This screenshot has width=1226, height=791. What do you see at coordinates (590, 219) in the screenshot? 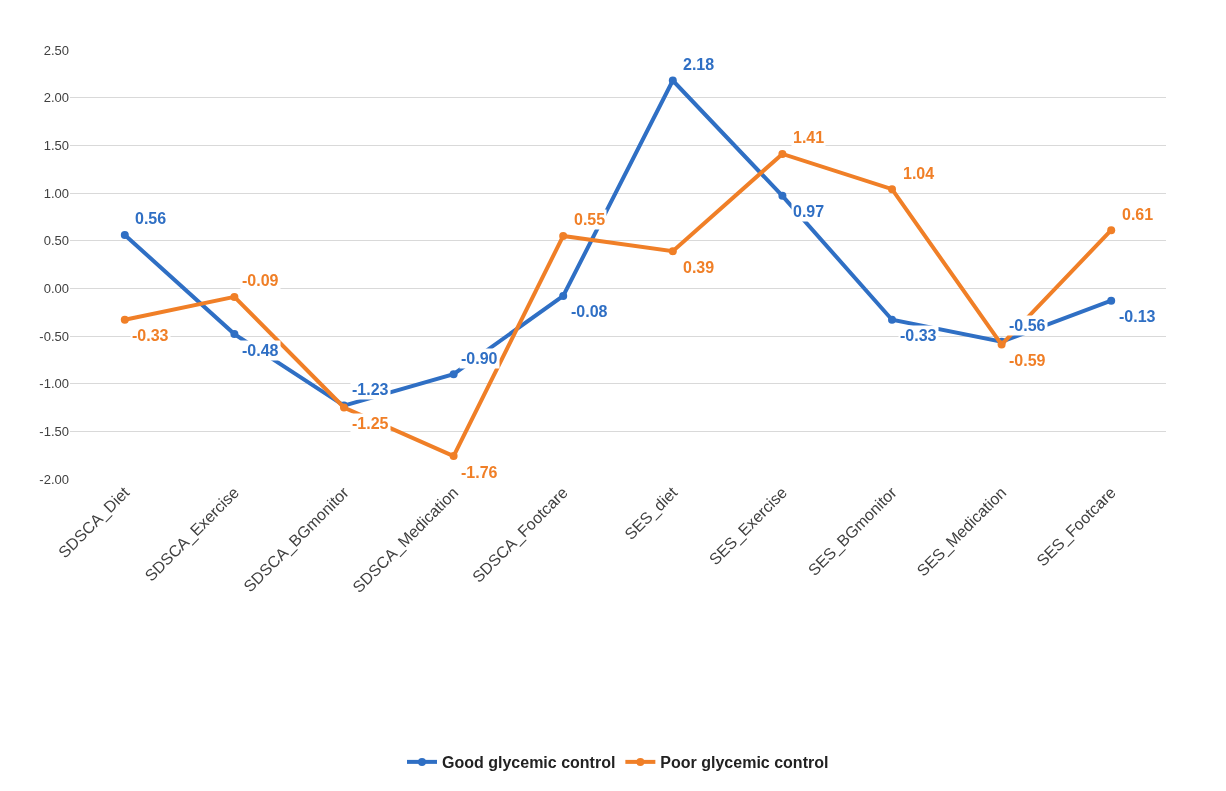
I see `data-label: 0.55` at bounding box center [590, 219].